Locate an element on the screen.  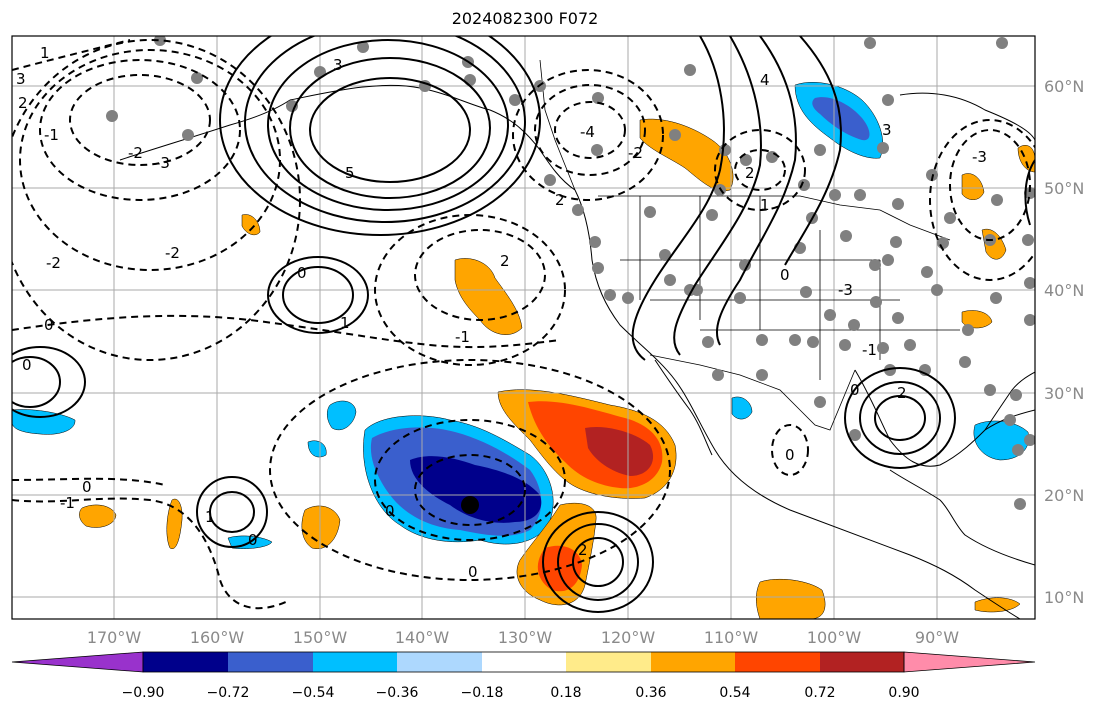
border-alaska-canada is located at coordinates (557, 125).